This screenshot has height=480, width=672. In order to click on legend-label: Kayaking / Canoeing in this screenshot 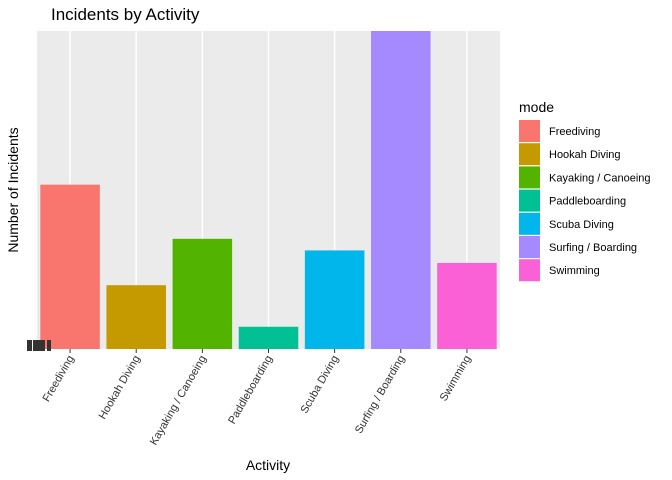, I will do `click(600, 178)`.